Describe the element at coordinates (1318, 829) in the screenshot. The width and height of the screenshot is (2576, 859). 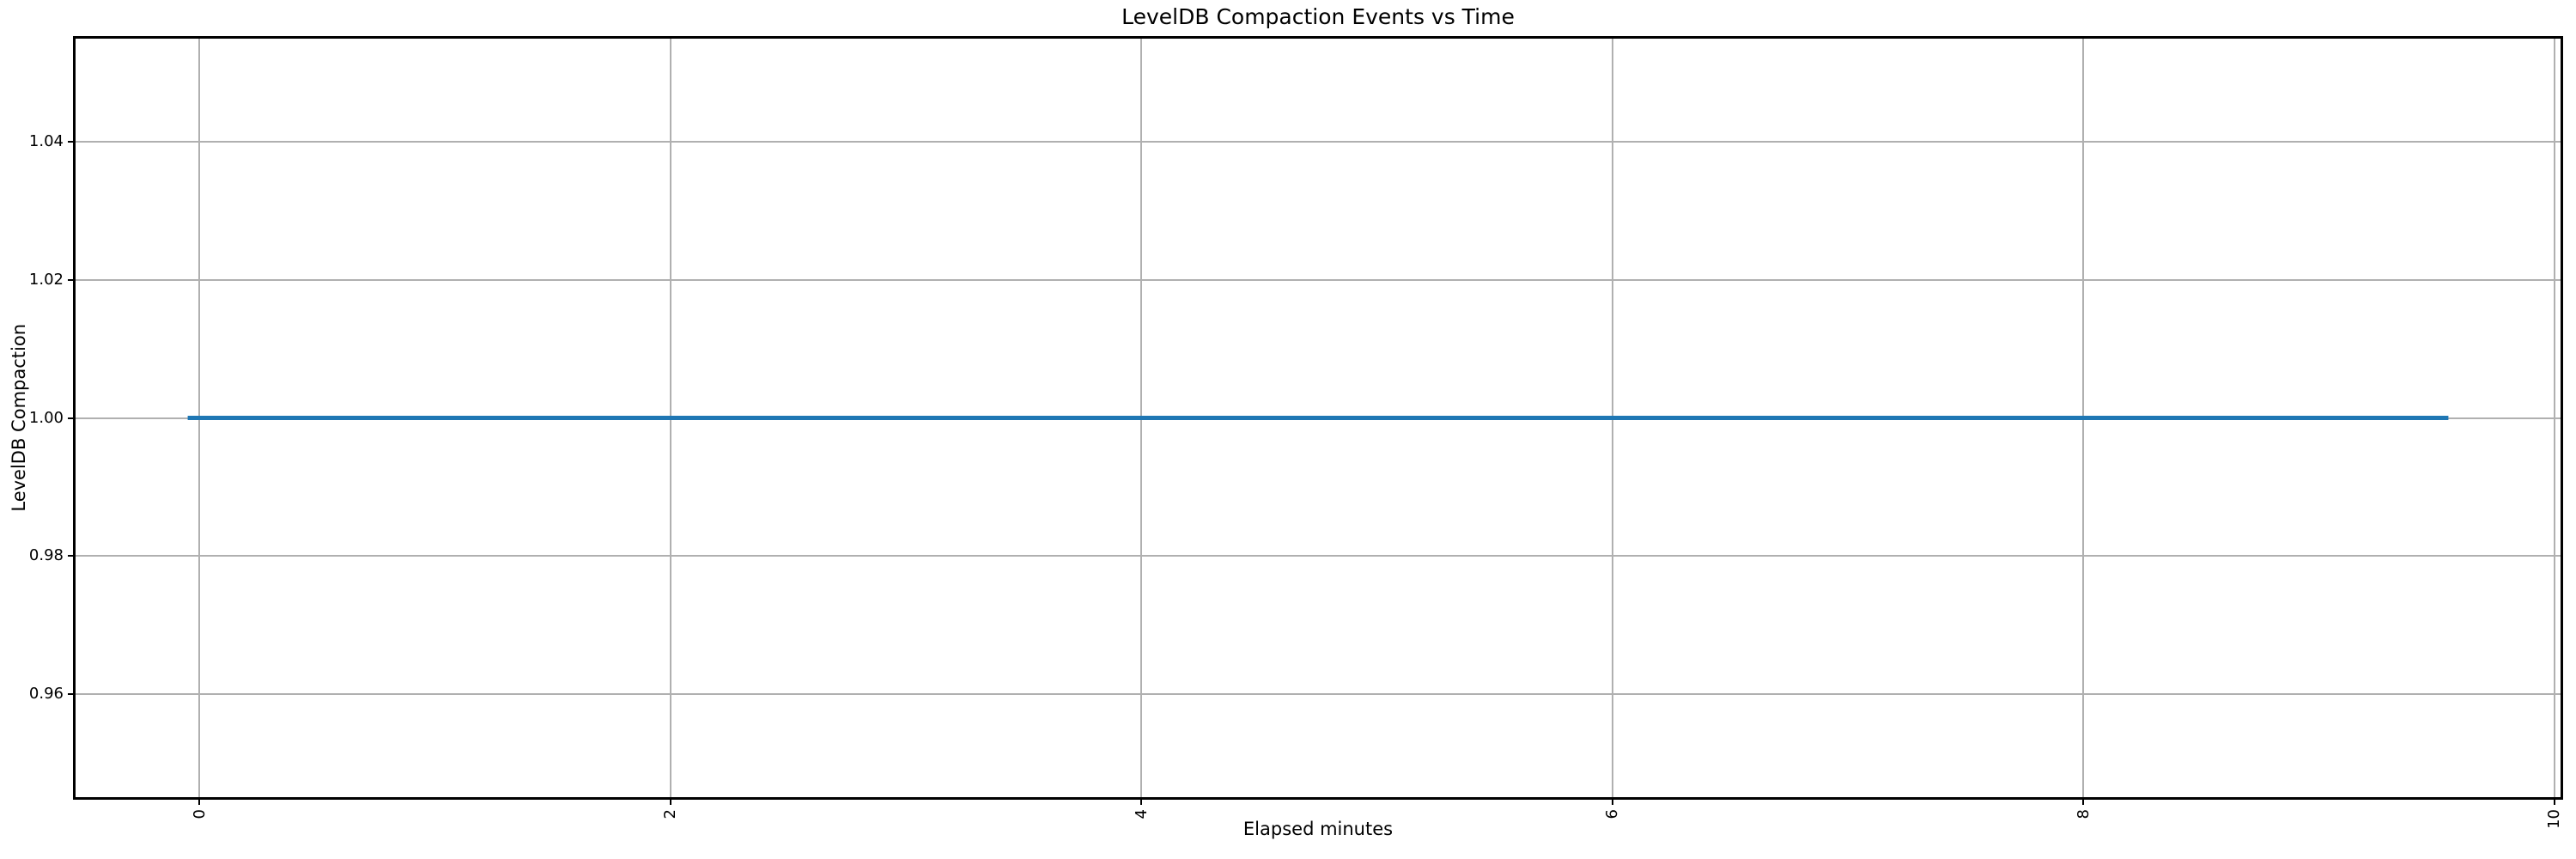
I see `x-axis-label: Elapsed minutes` at that location.